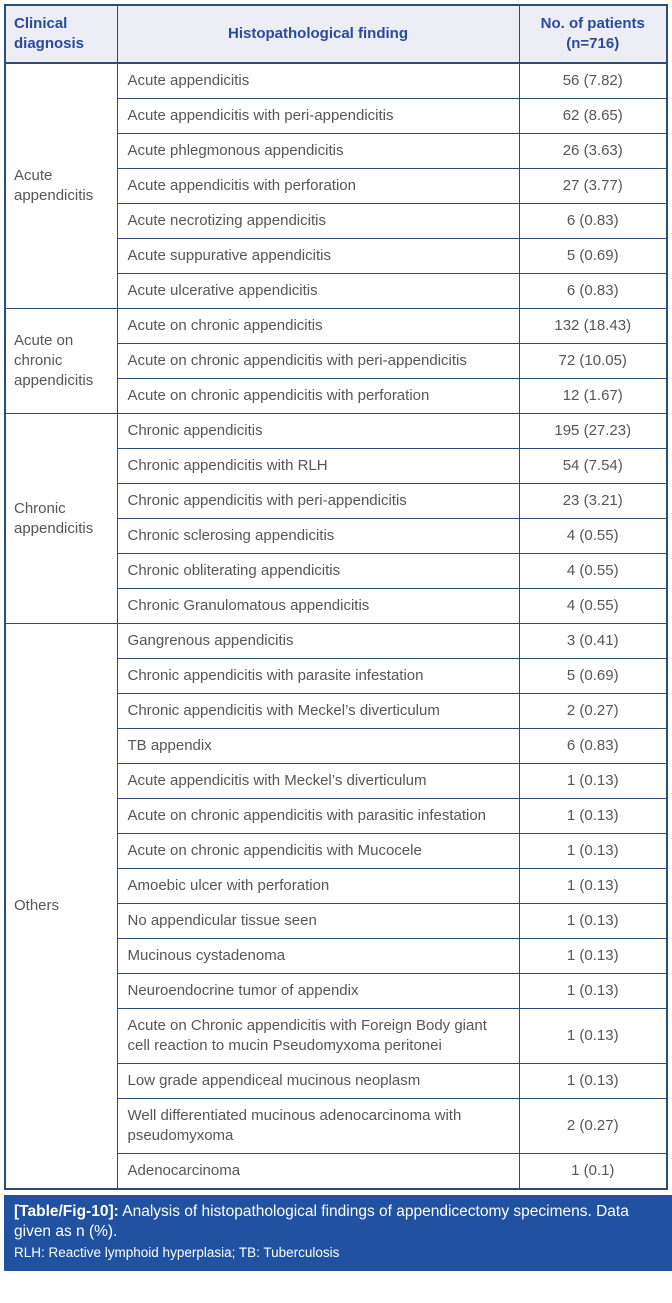  Describe the element at coordinates (593, 396) in the screenshot. I see `patient-count-cell: 12 (1.67)` at that location.